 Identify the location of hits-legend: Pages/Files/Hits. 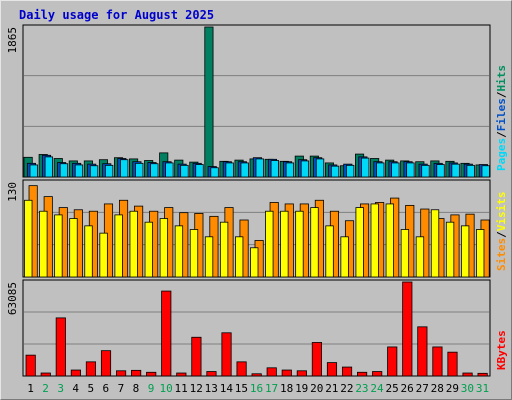
(501, 118).